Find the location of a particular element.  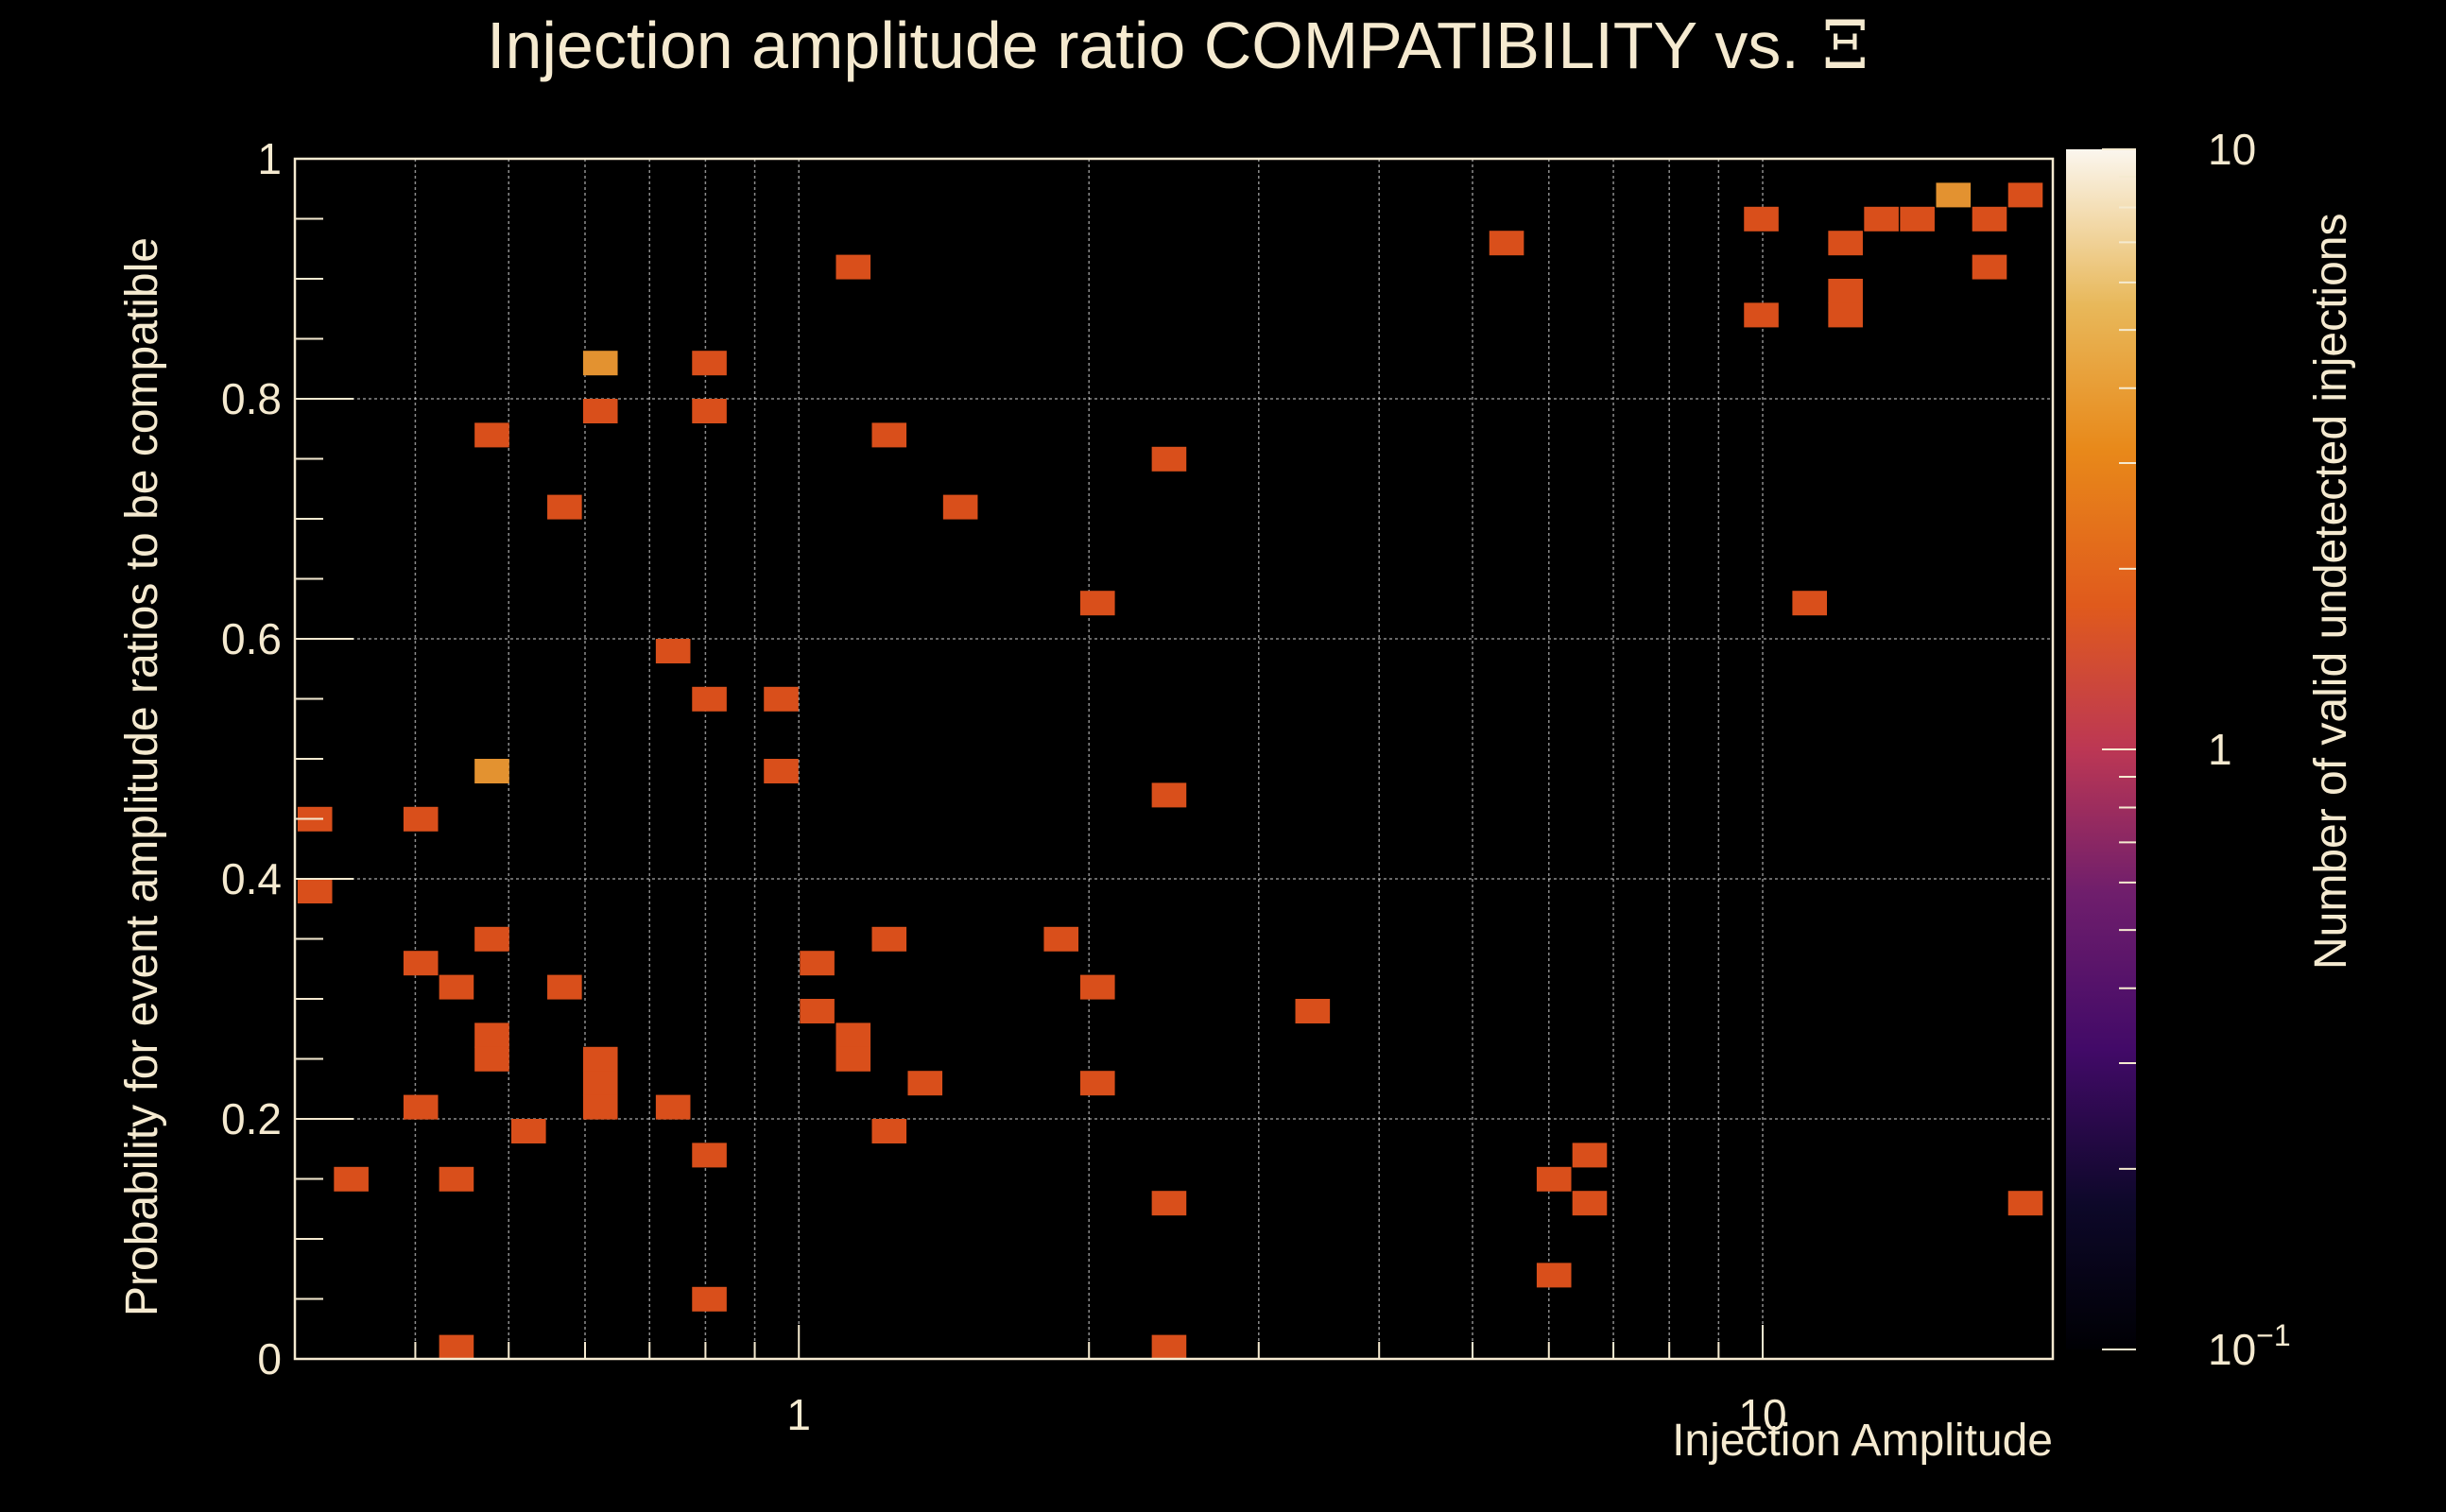

y-tick-label: 0 is located at coordinates (269, 1358).